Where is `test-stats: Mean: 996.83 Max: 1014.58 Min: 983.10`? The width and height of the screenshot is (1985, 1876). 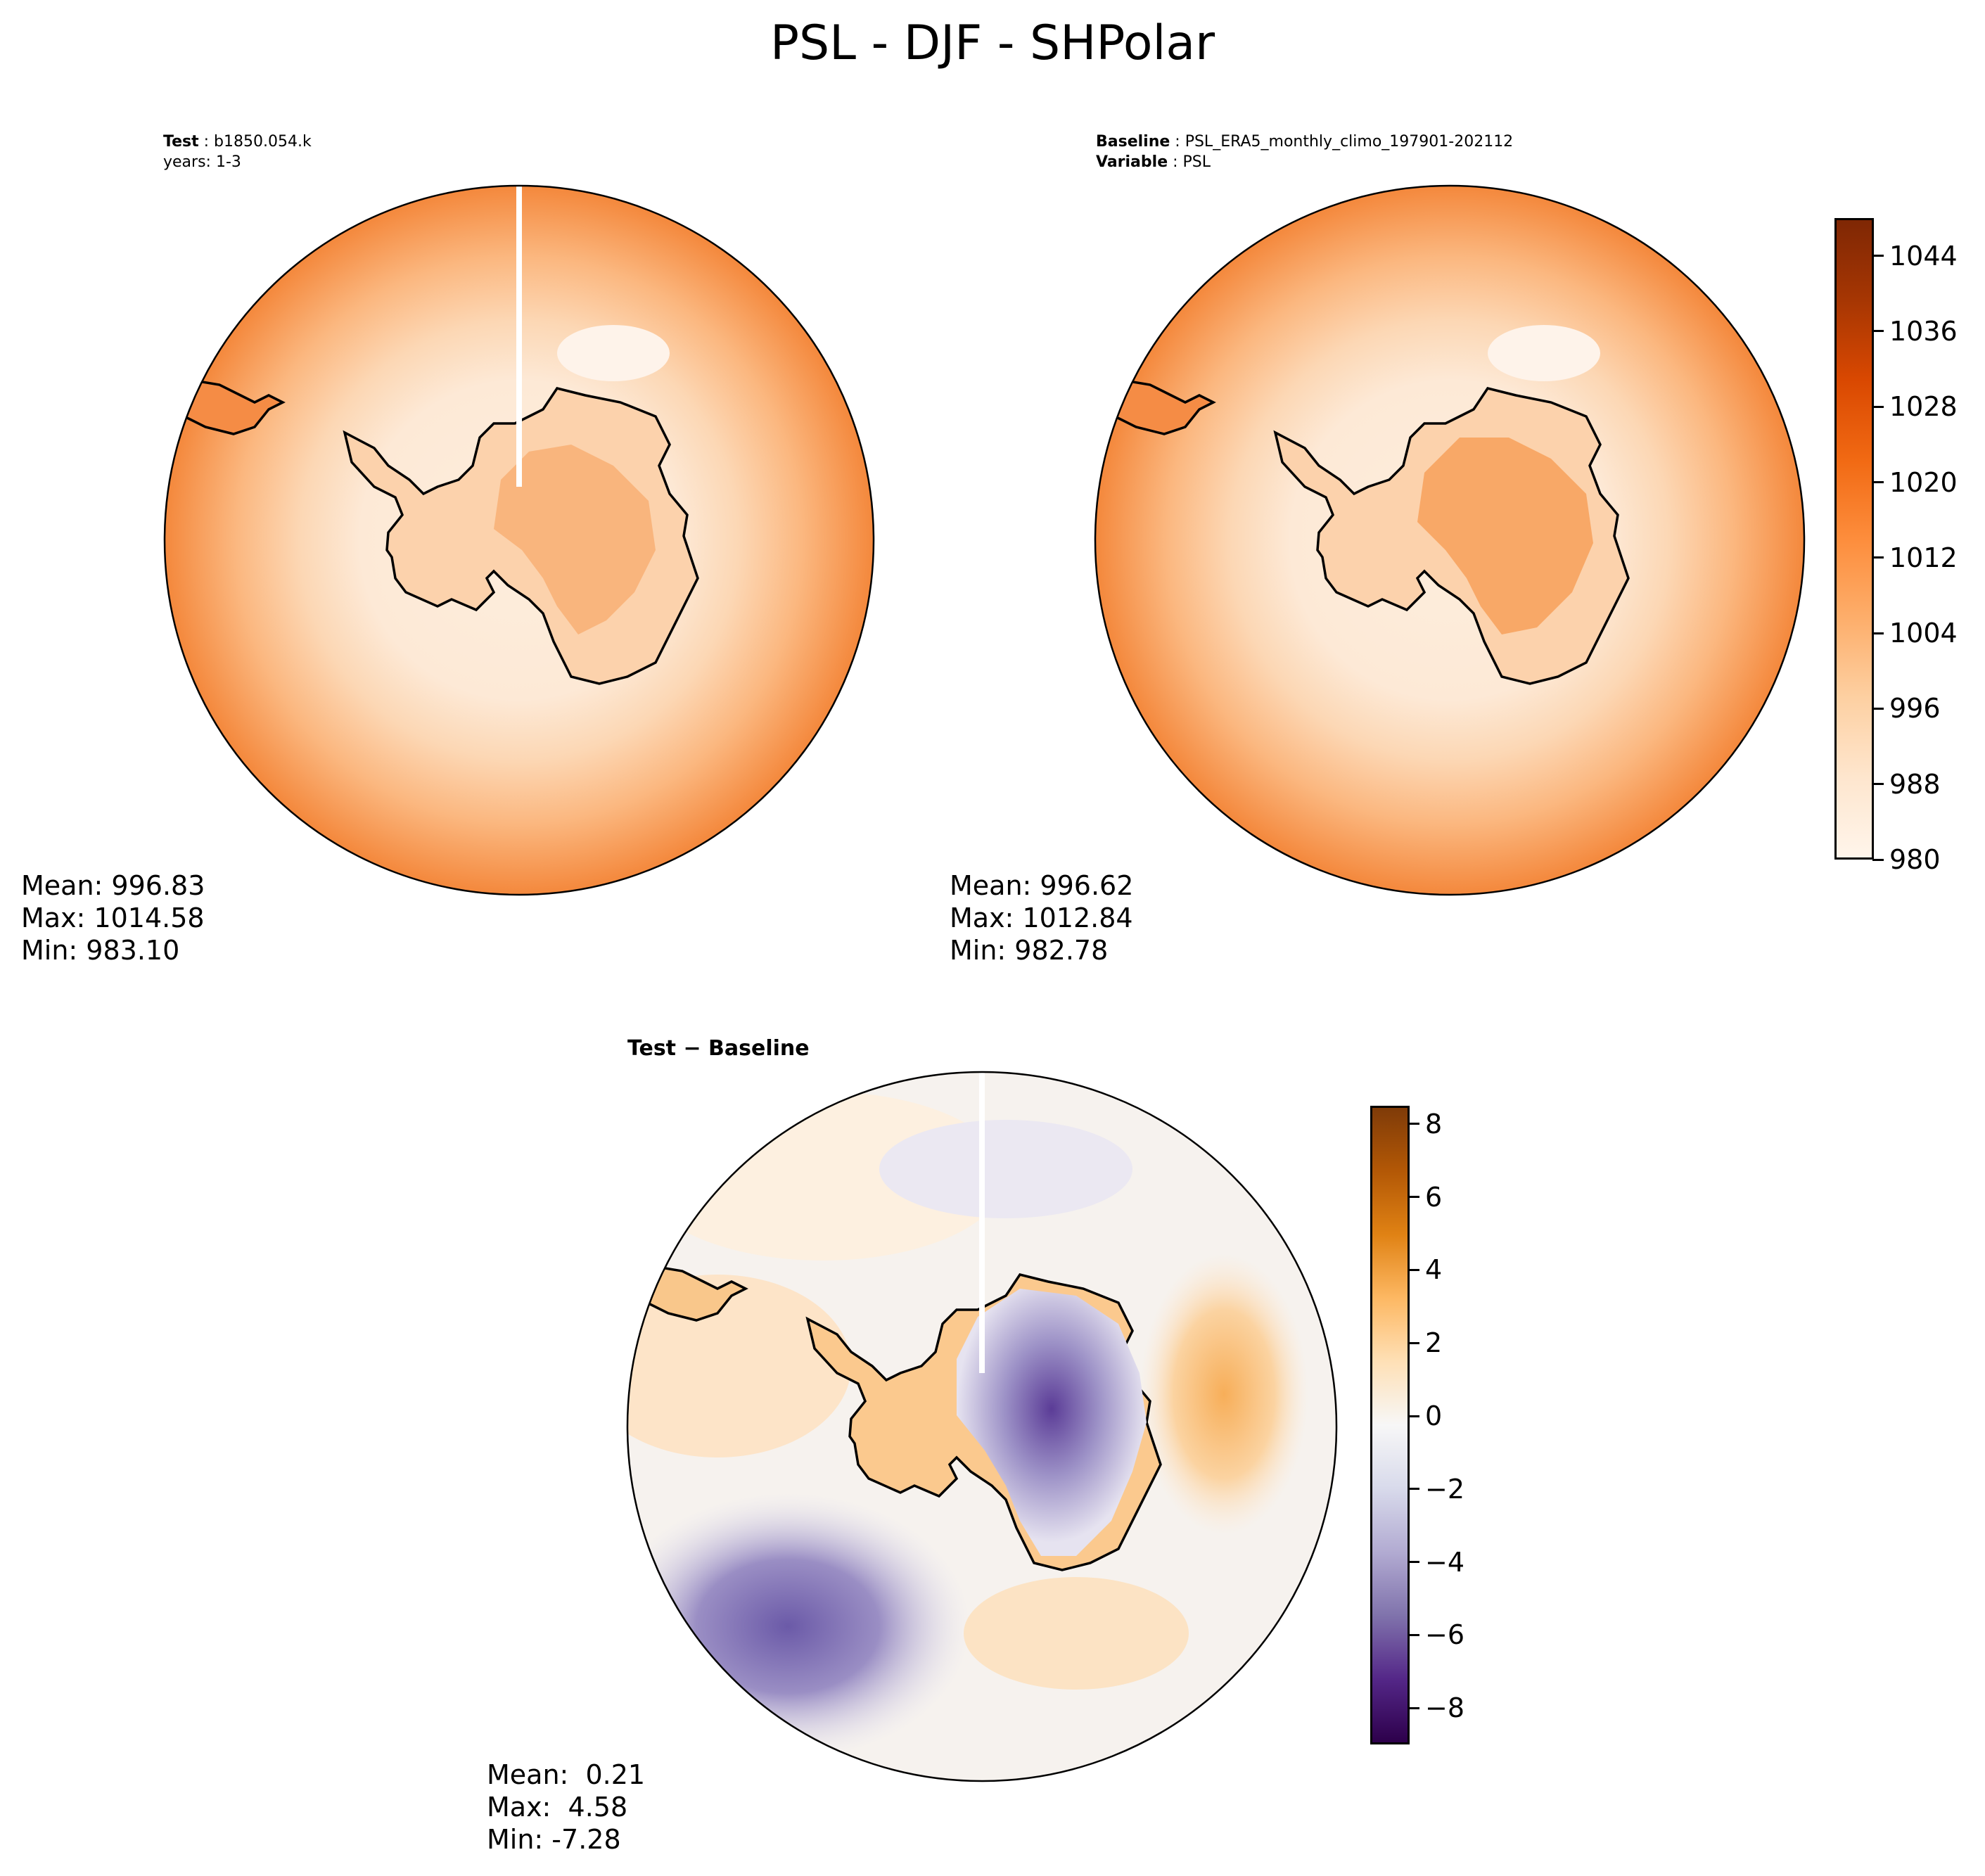
test-stats: Mean: 996.83 Max: 1014.58 Min: 983.10 is located at coordinates (113, 917).